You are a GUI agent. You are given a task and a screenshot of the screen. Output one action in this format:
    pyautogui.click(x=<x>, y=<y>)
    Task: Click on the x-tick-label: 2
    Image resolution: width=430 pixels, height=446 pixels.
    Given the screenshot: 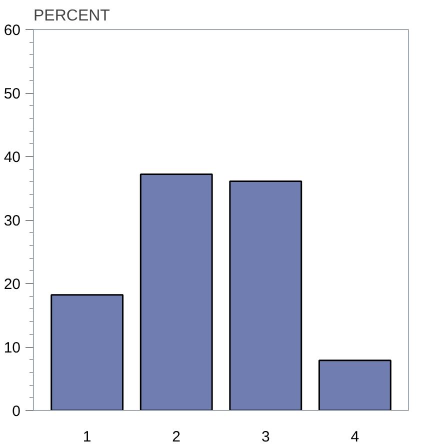 What is the action you would take?
    pyautogui.click(x=176, y=437)
    